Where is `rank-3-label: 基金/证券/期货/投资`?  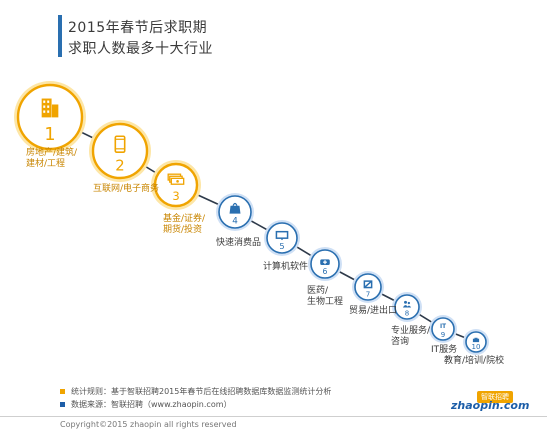
rank-3-label: 基金/证券/期货/投资 is located at coordinates (184, 225).